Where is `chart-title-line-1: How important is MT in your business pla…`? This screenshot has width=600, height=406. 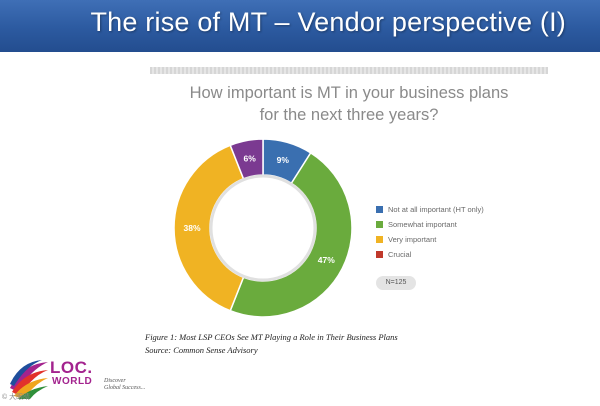
chart-title-line-1: How important is MT in your business pla… is located at coordinates (349, 93).